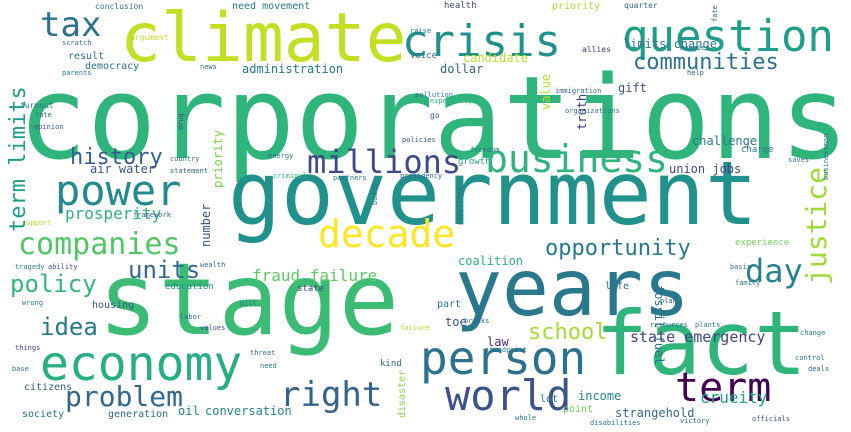 Image resolution: width=851 pixels, height=432 pixels. I want to click on word-prosperity: prosperity, so click(113, 213).